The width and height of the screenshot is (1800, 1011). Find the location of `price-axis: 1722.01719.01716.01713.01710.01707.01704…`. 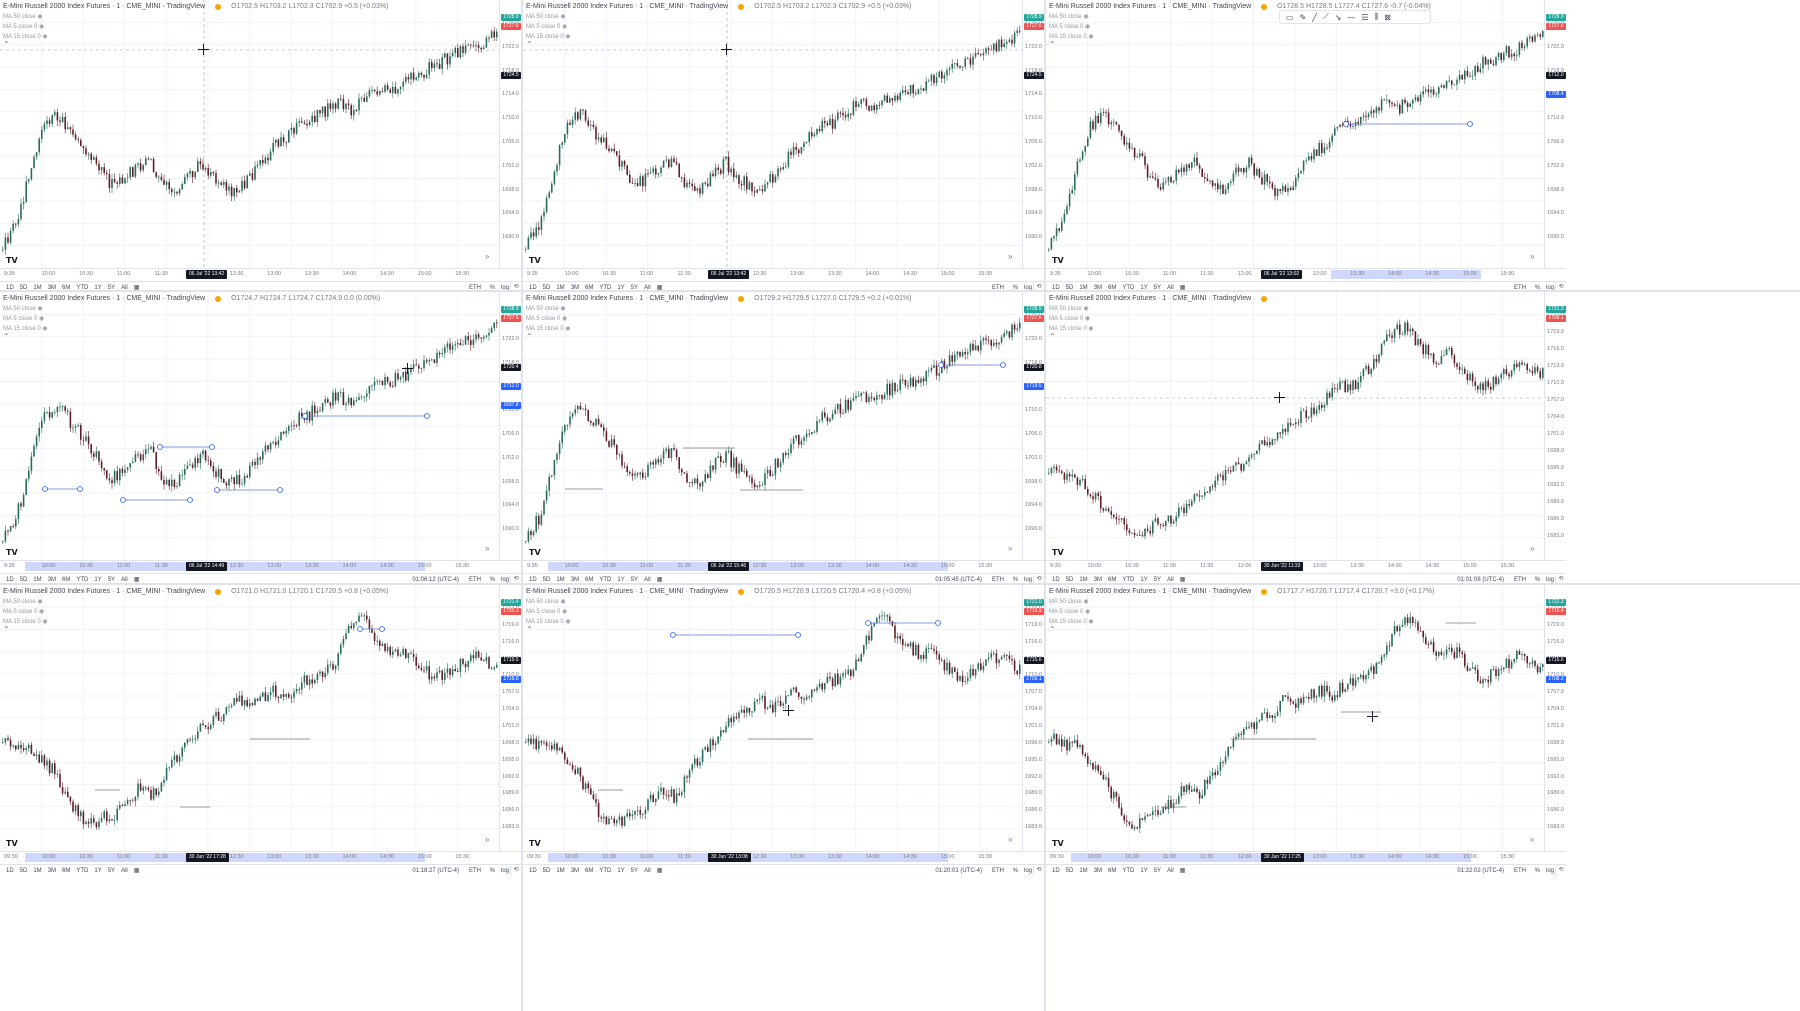

price-axis: 1722.01719.01716.01713.01710.01707.01704… is located at coordinates (510, 718).